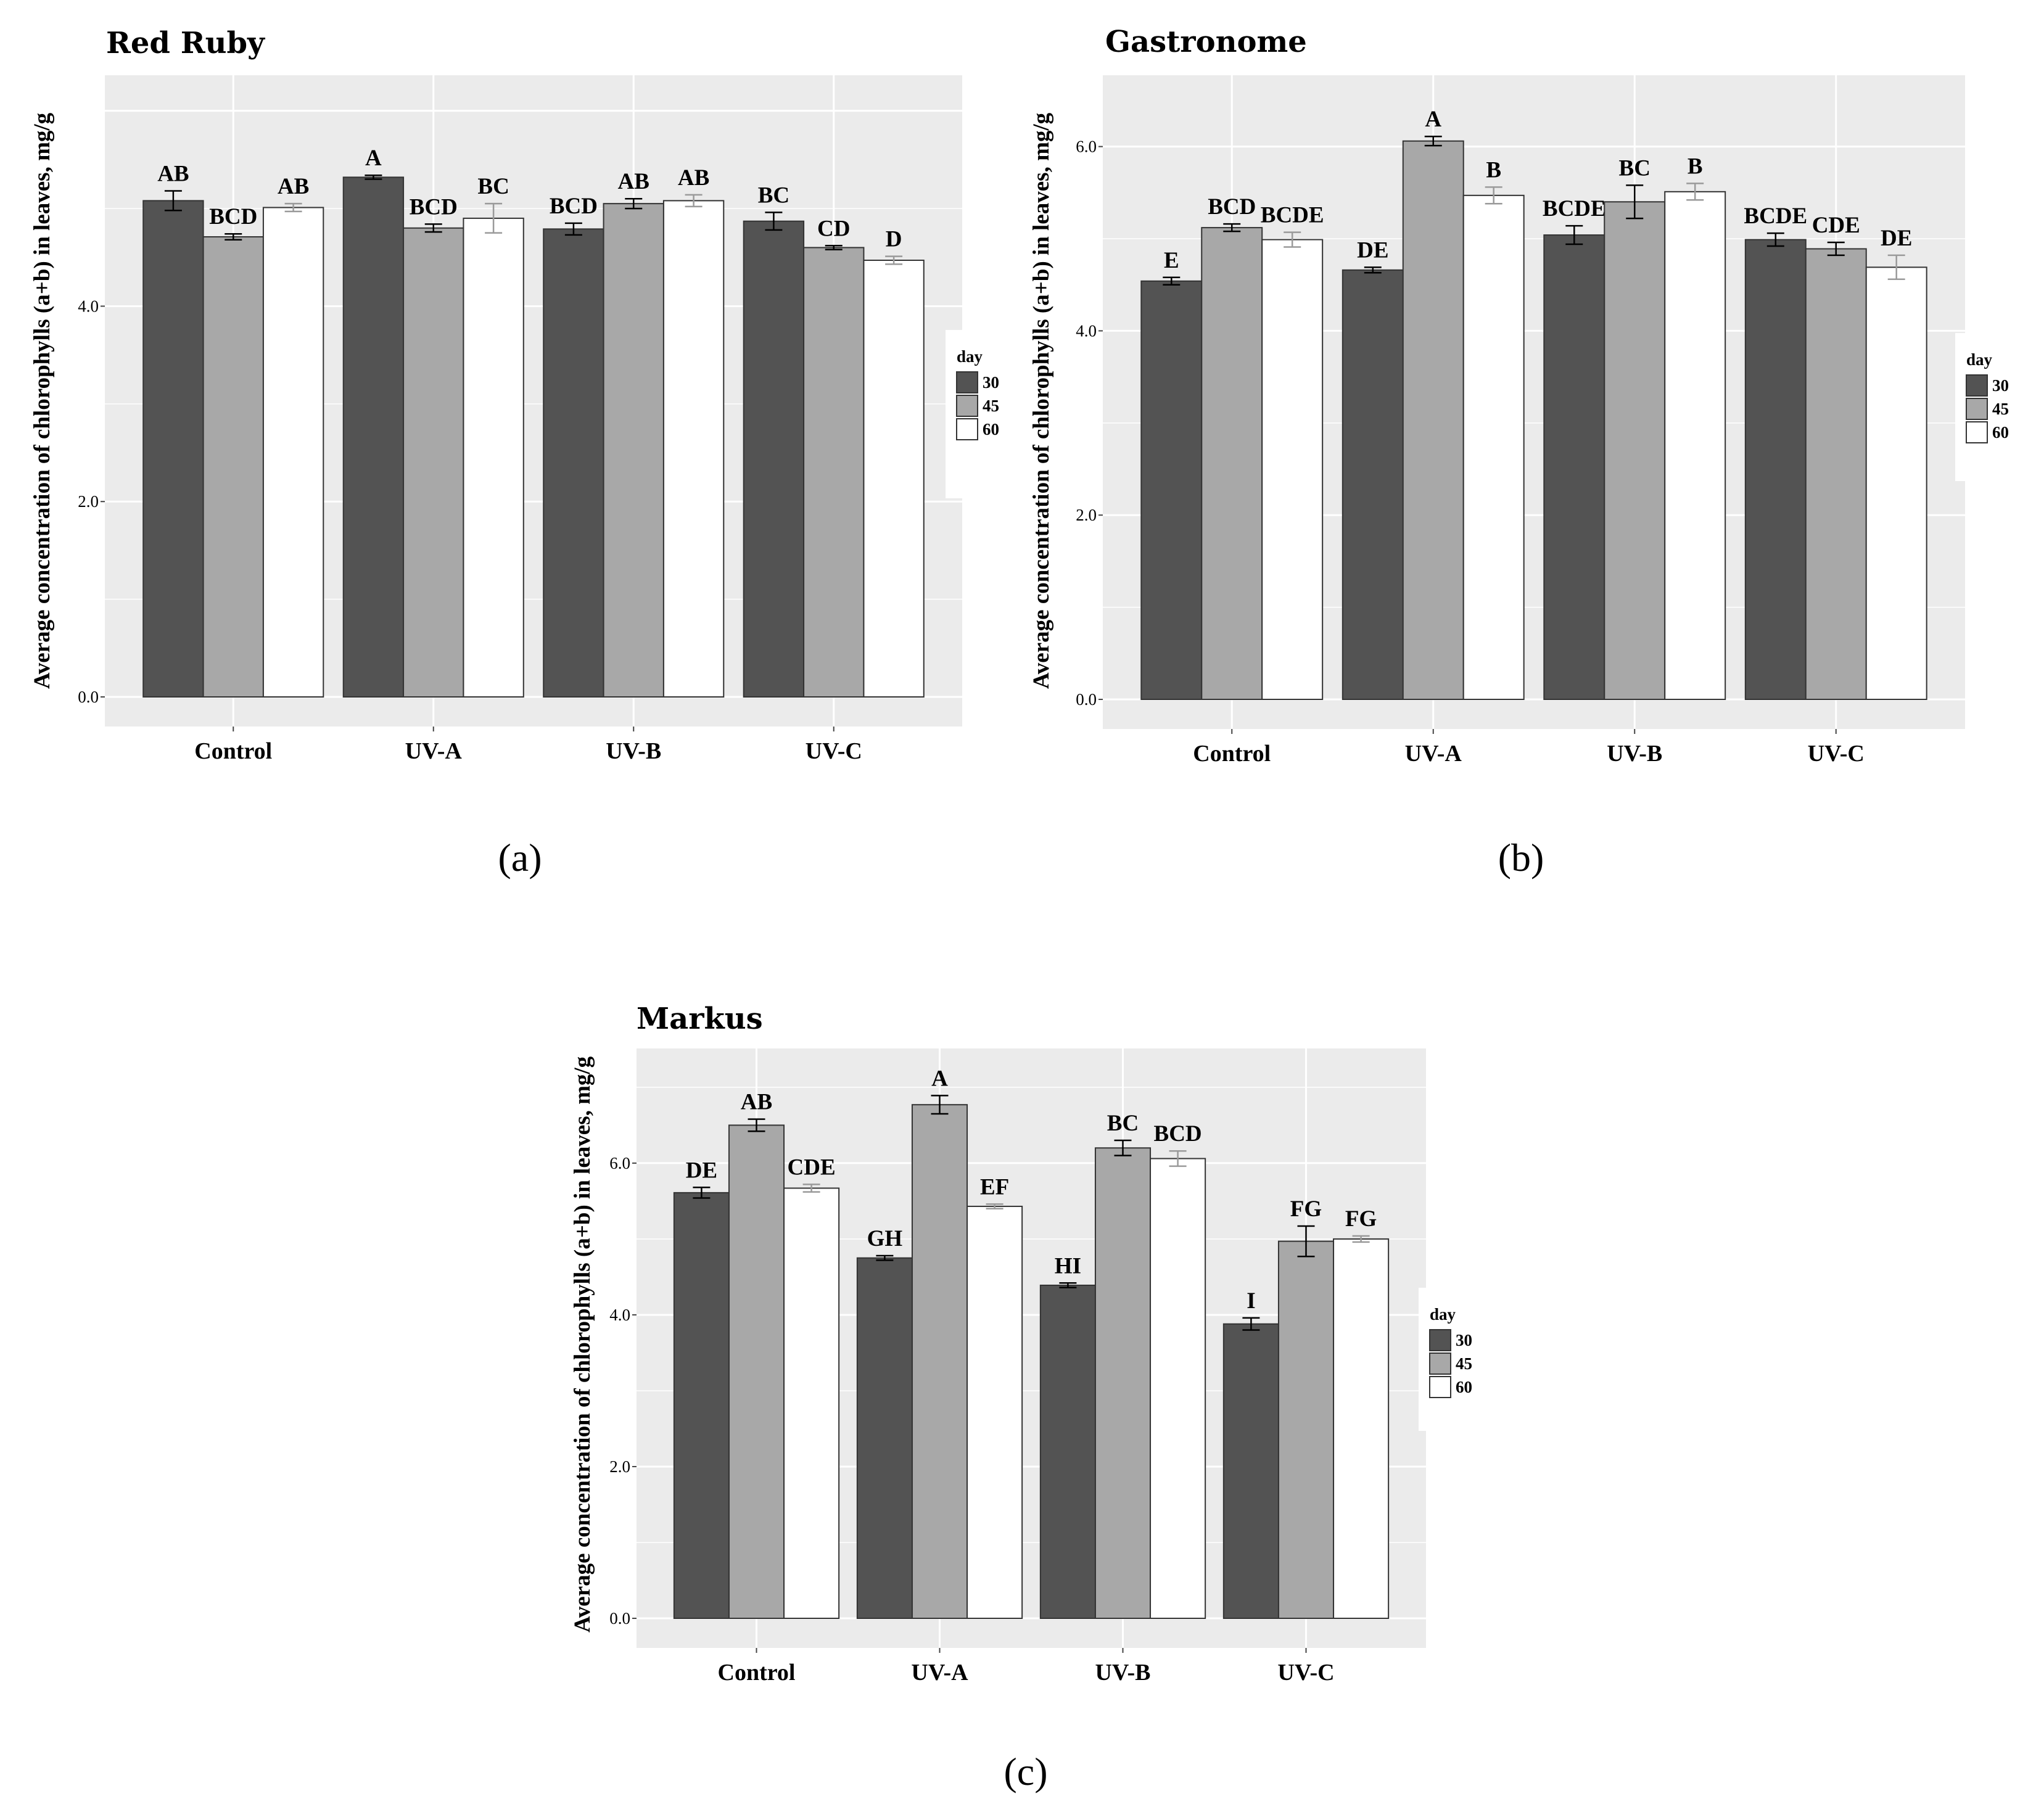 The image size is (2036, 1820). Describe the element at coordinates (994, 1187) in the screenshot. I see `significance-letter: EF` at that location.